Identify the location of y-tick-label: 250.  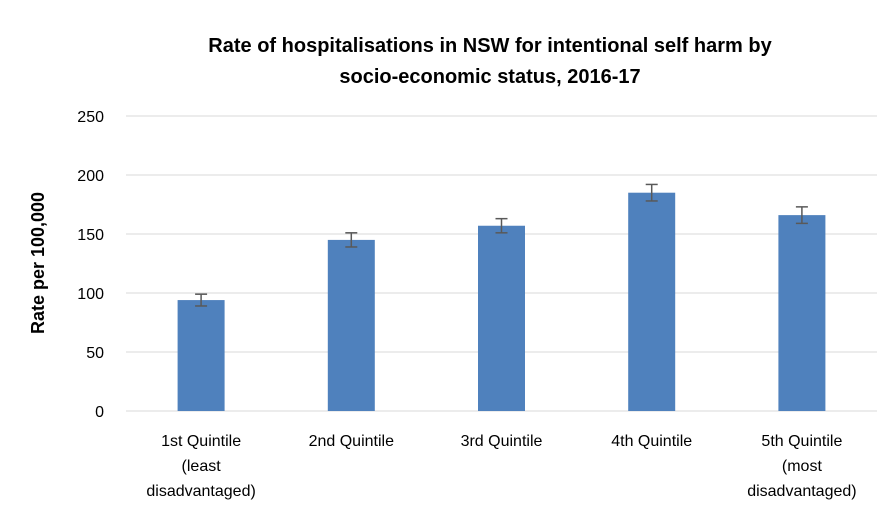
(90, 117).